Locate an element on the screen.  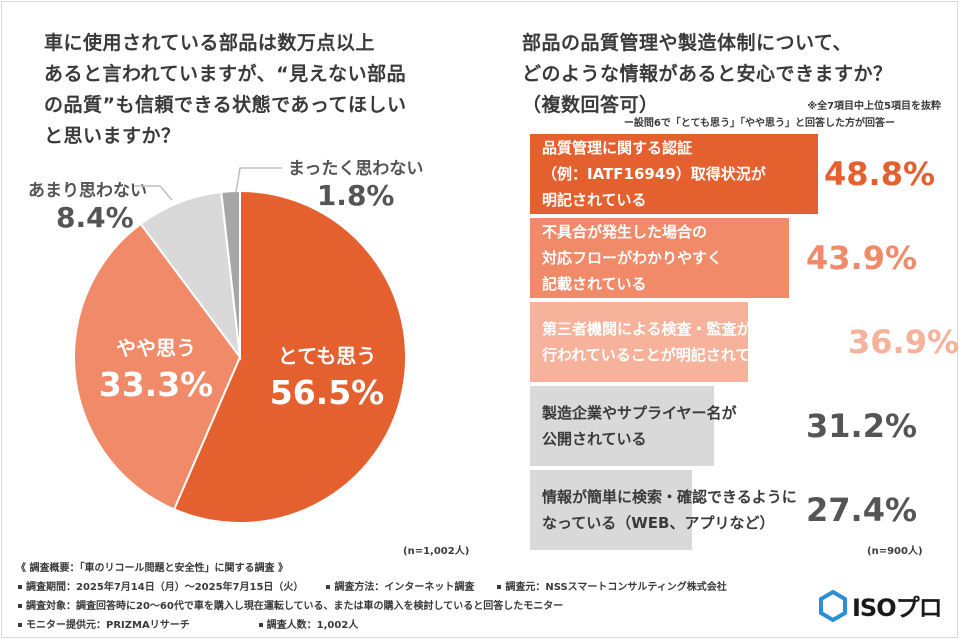
slice-label: あまり思わない is located at coordinates (87, 191).